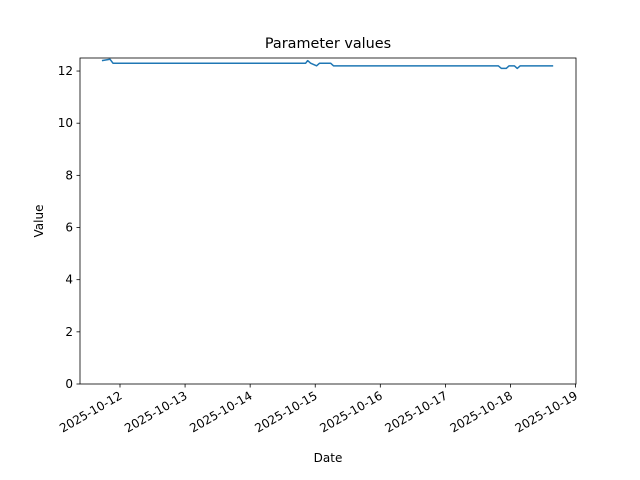 This screenshot has height=480, width=640. I want to click on y-tick-label: 2, so click(69, 332).